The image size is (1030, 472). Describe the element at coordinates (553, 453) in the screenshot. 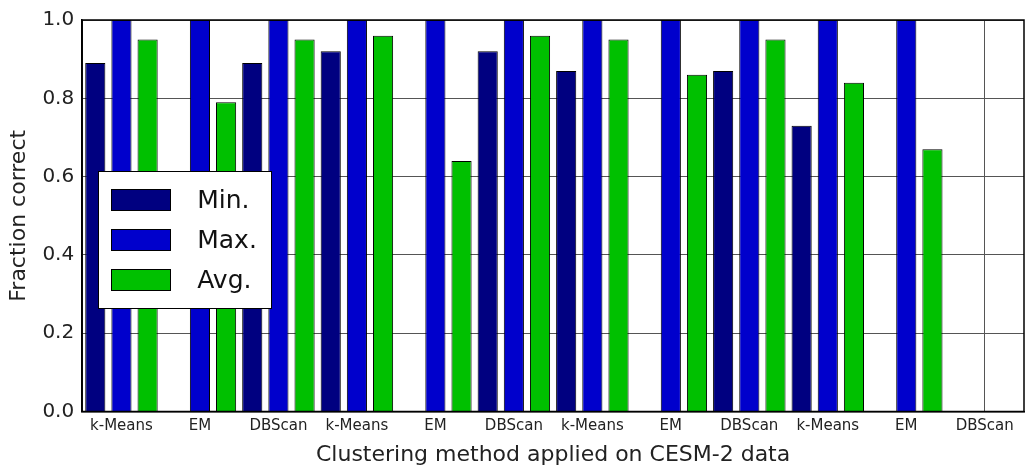

I see `x-axis-title: Clustering method applied on CESM-2 data` at that location.